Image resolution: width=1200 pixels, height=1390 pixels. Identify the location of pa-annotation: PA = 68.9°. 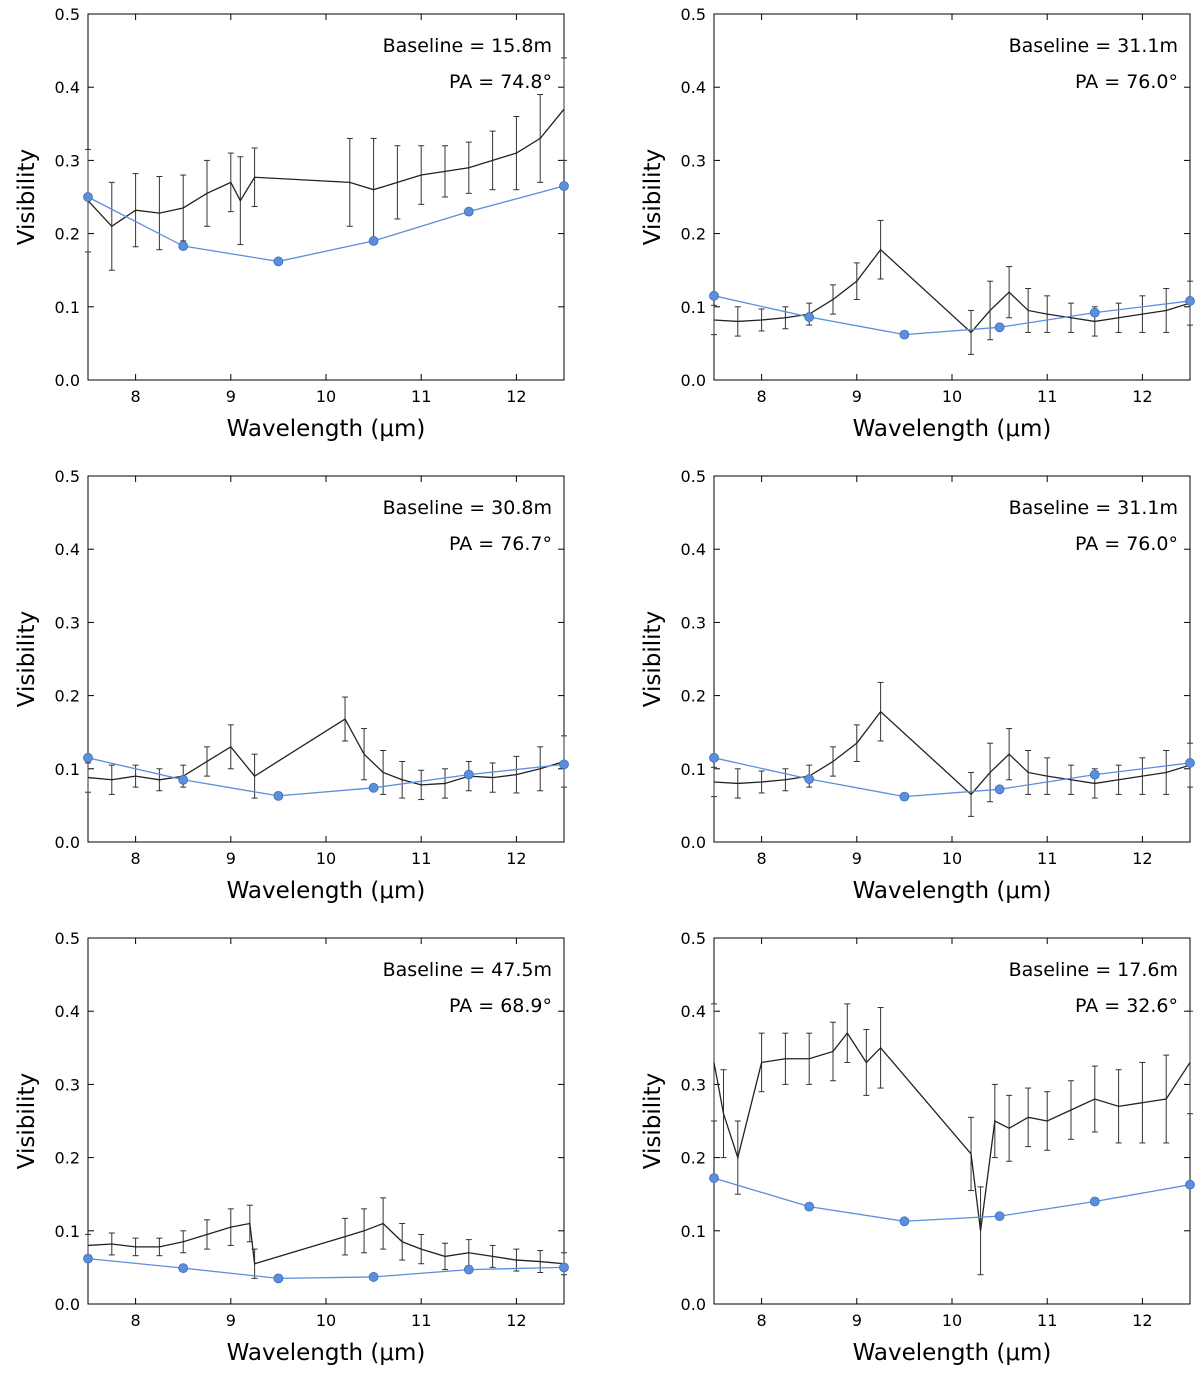
(500, 1006).